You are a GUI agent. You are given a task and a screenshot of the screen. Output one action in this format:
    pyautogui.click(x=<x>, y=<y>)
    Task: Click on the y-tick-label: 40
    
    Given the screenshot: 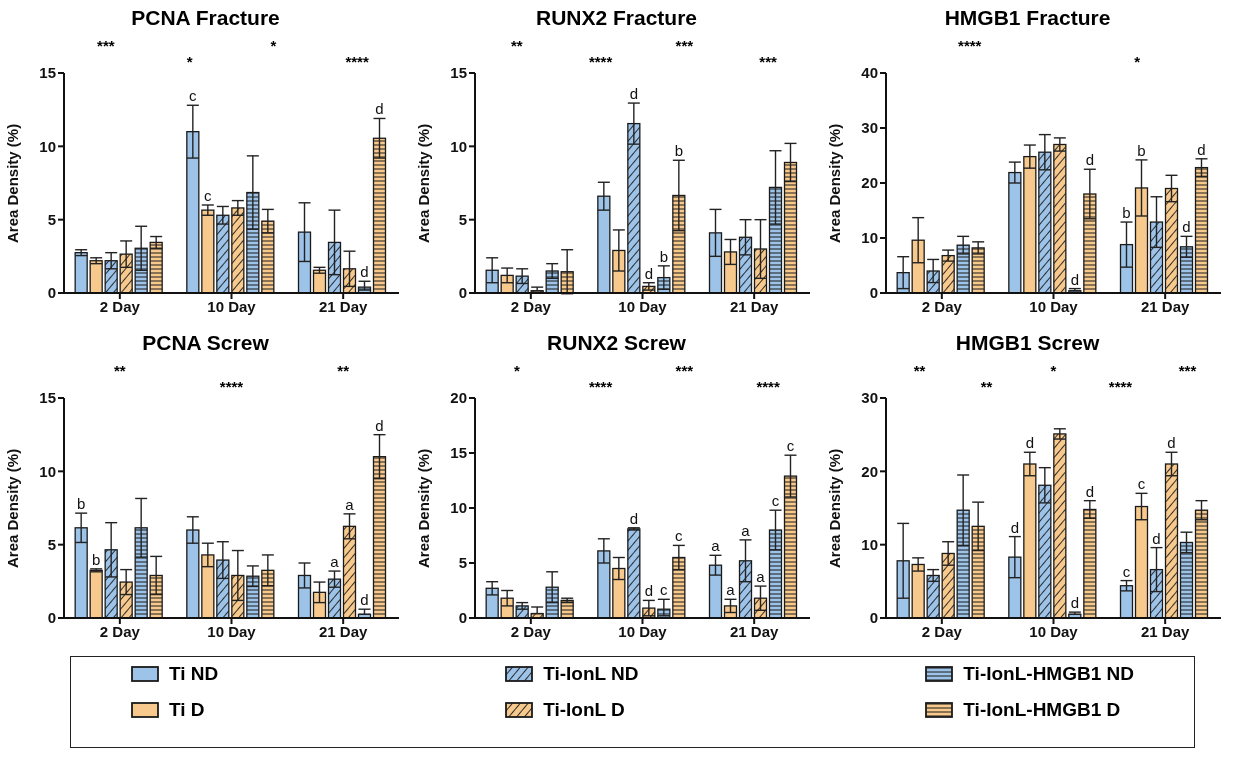 What is the action you would take?
    pyautogui.click(x=869, y=73)
    